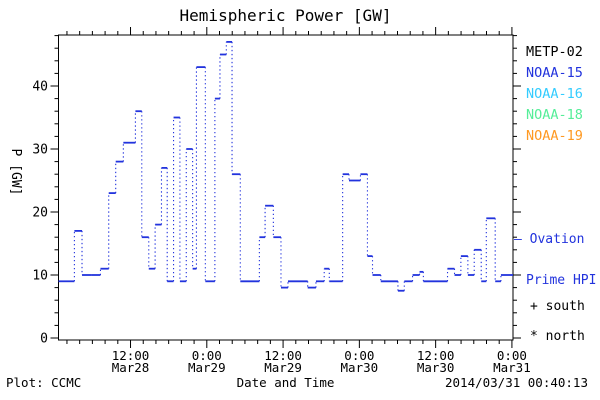 This screenshot has height=400, width=600. What do you see at coordinates (557, 306) in the screenshot?
I see `south-marker-key: + south` at bounding box center [557, 306].